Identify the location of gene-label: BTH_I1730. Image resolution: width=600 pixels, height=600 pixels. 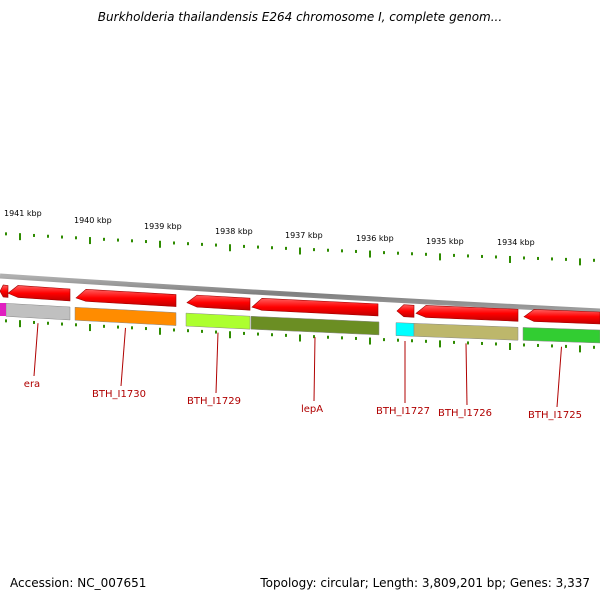
(119, 394).